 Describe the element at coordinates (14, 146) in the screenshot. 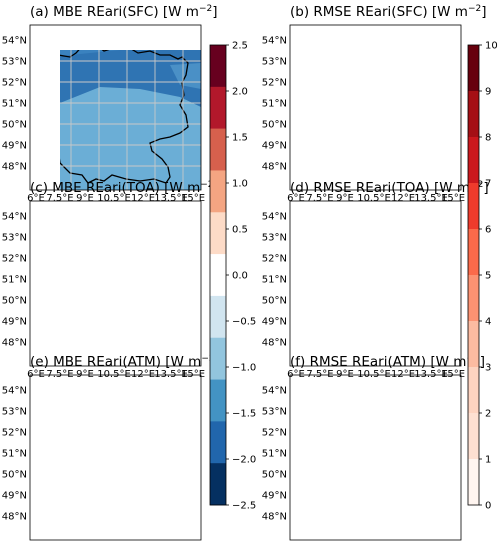

I see `lat-tick-label: 49°N` at that location.